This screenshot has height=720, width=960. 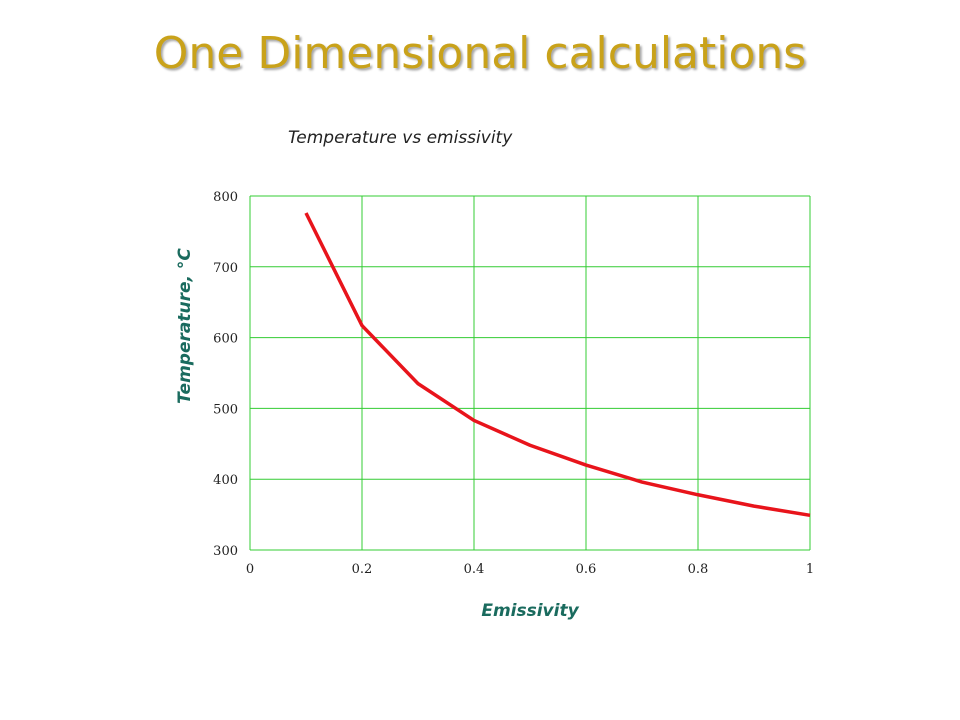 What do you see at coordinates (474, 569) in the screenshot?
I see `x-tick-label: 0.4` at bounding box center [474, 569].